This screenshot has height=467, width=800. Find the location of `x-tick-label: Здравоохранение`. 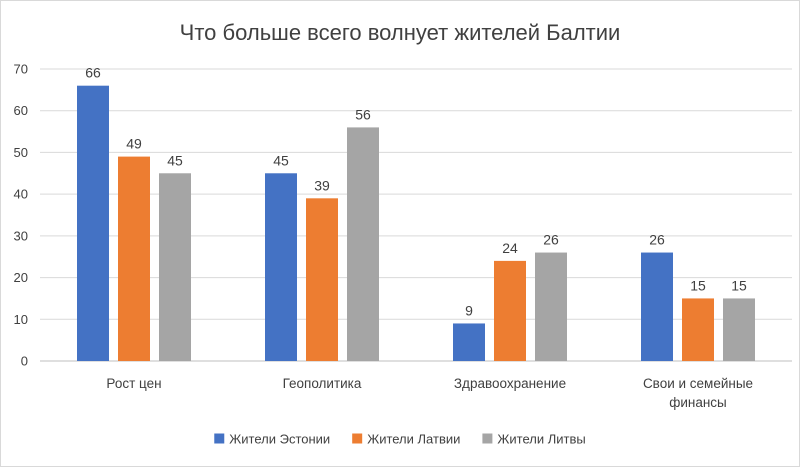

x-tick-label: Здравоохранение is located at coordinates (510, 383).